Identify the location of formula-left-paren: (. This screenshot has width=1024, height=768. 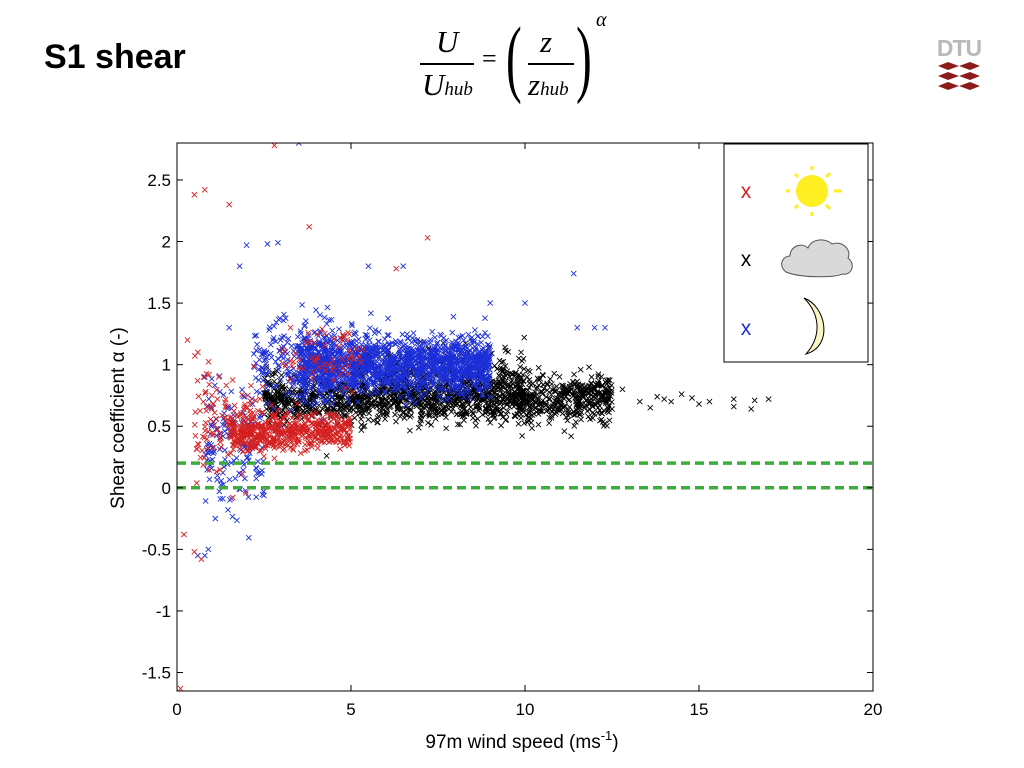
(514, 57).